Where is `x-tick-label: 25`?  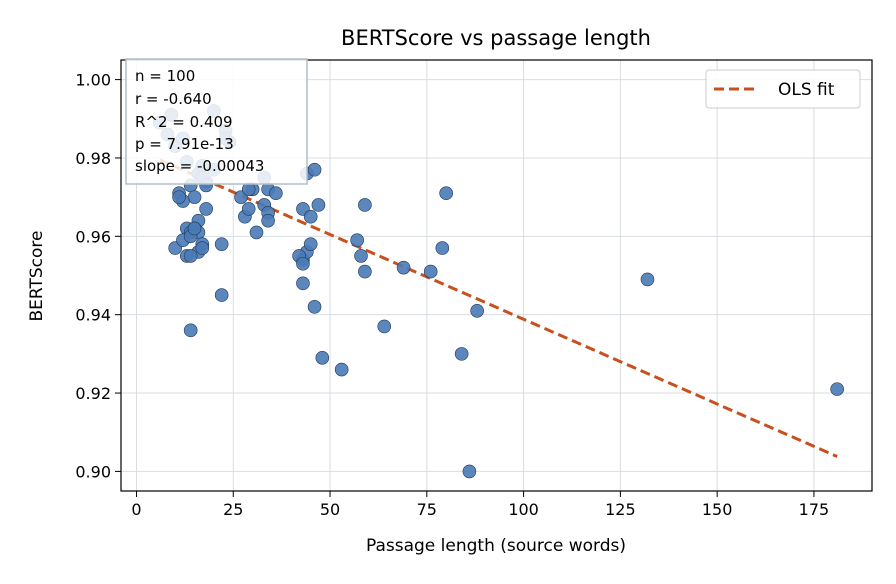
x-tick-label: 25 is located at coordinates (233, 509).